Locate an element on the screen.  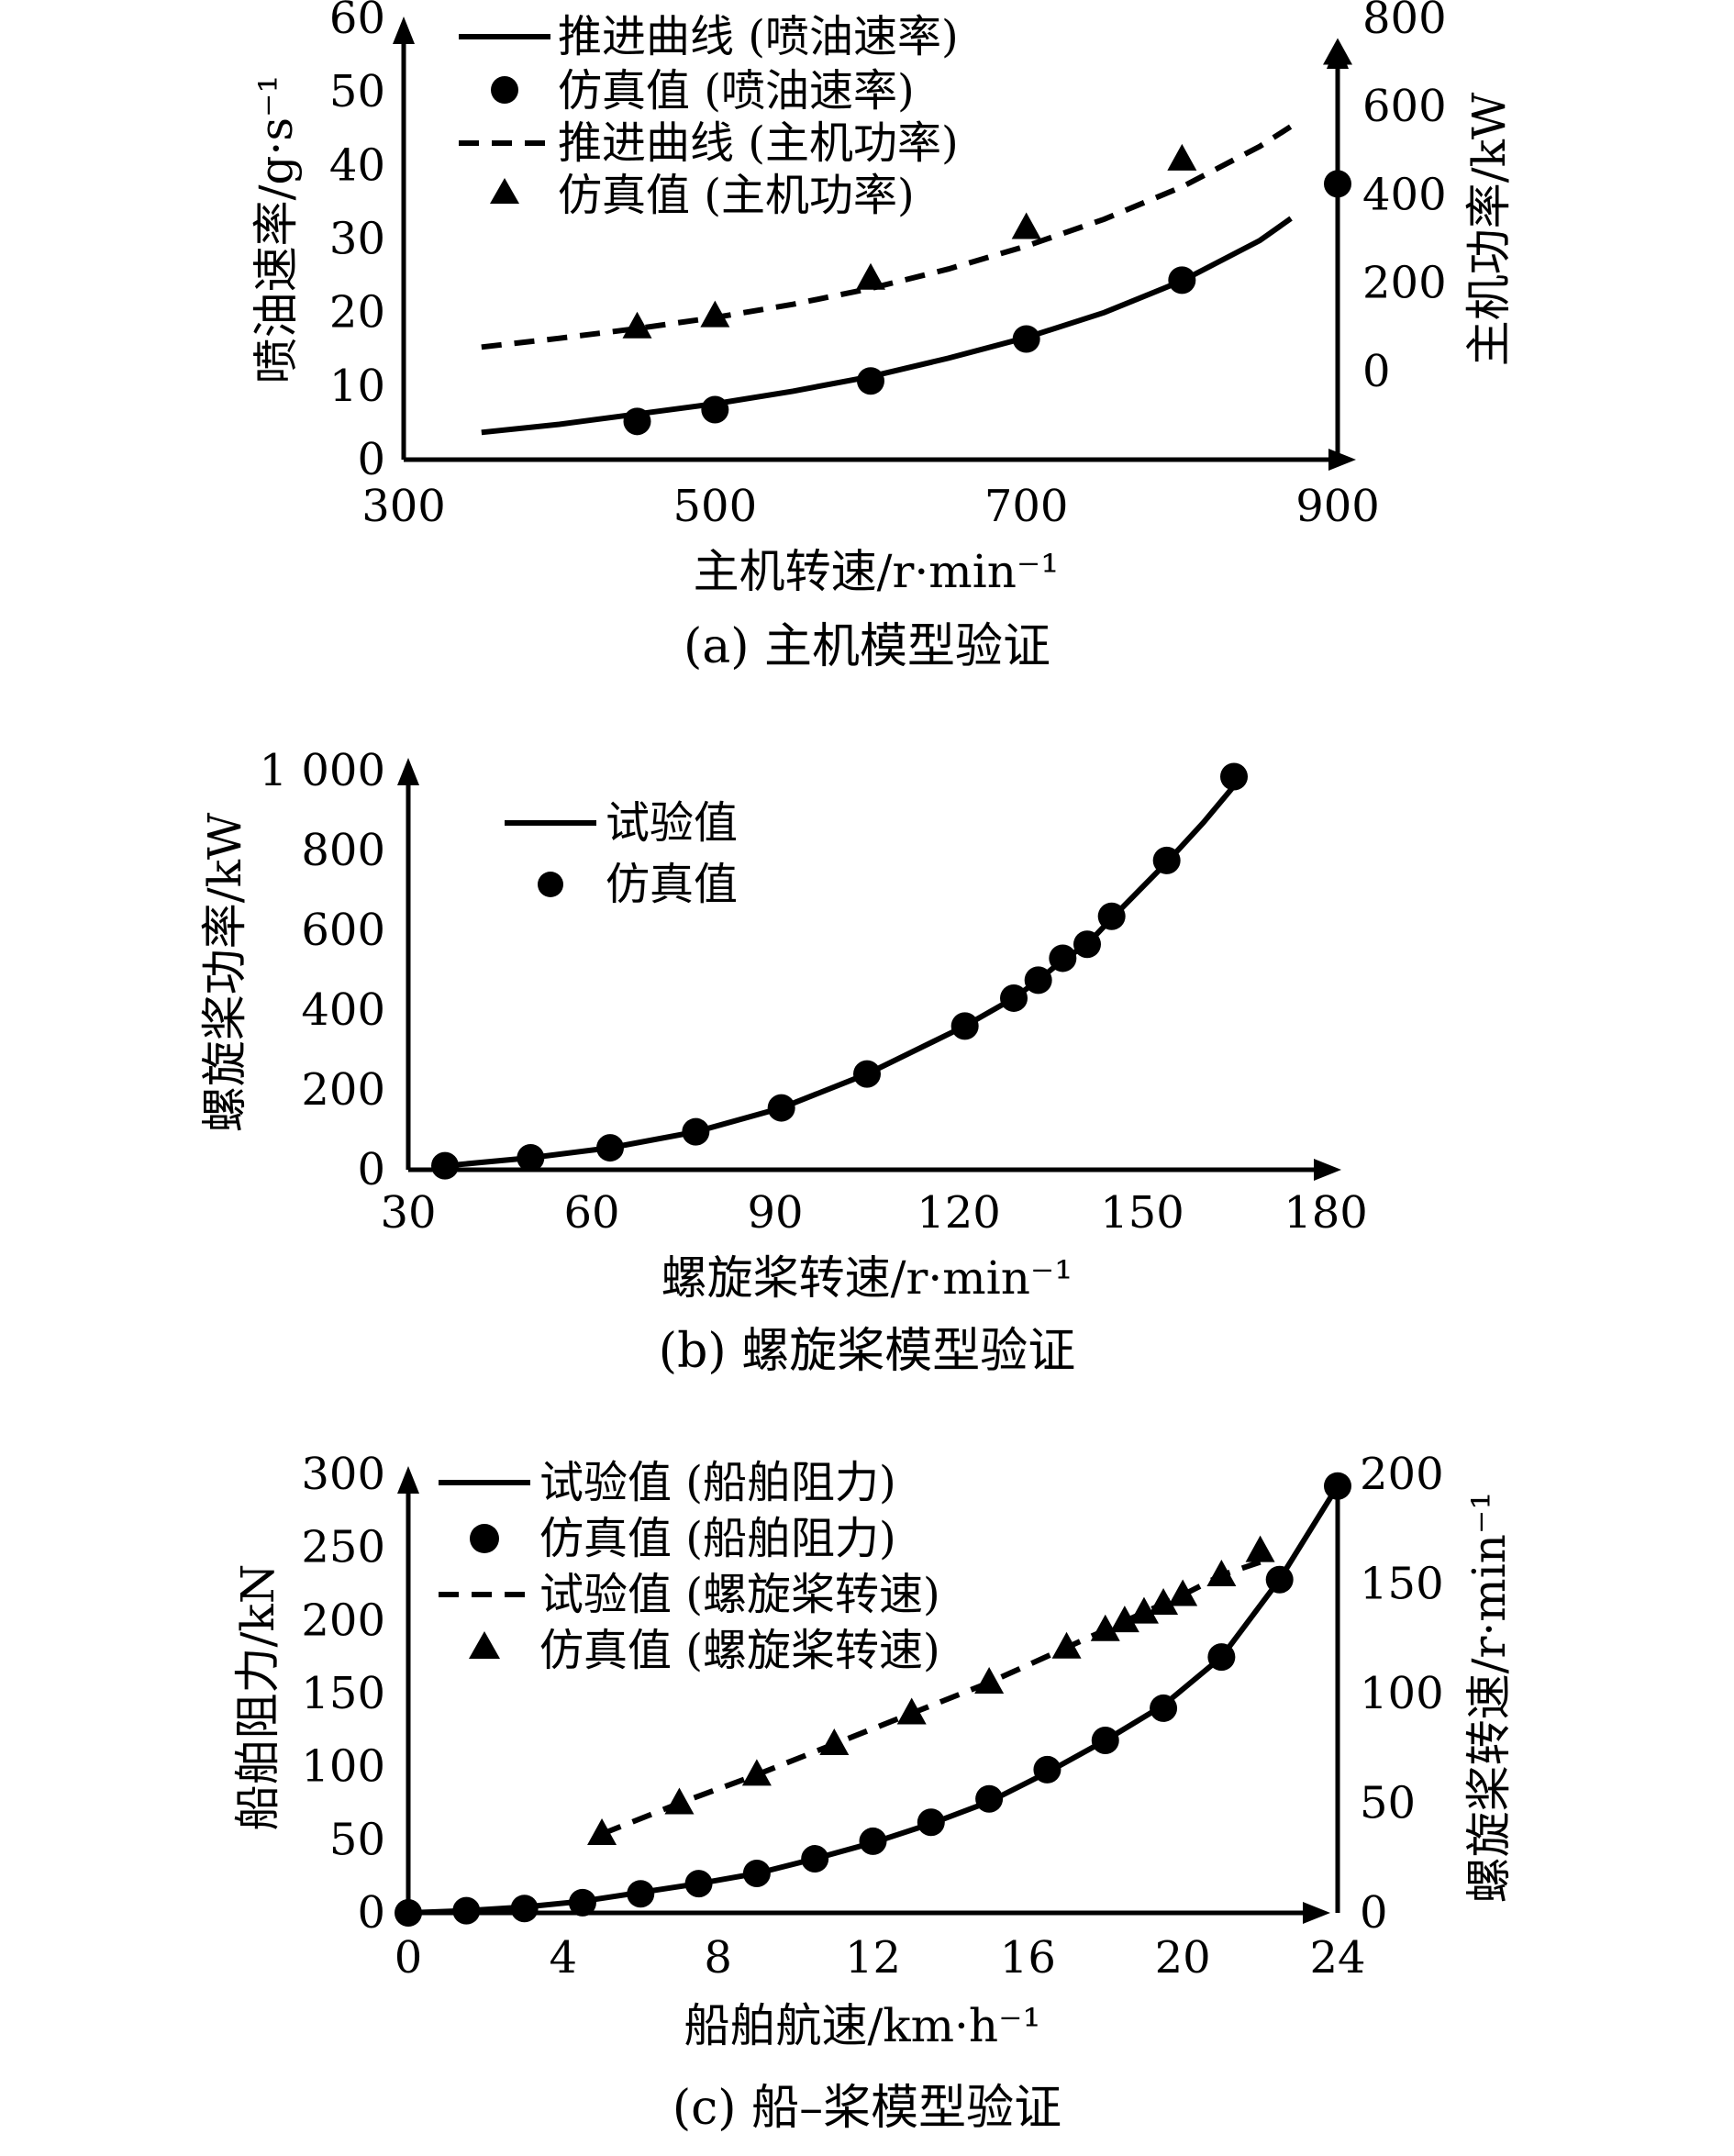
chart-a-x-tick-label: 300 is located at coordinates (403, 507).